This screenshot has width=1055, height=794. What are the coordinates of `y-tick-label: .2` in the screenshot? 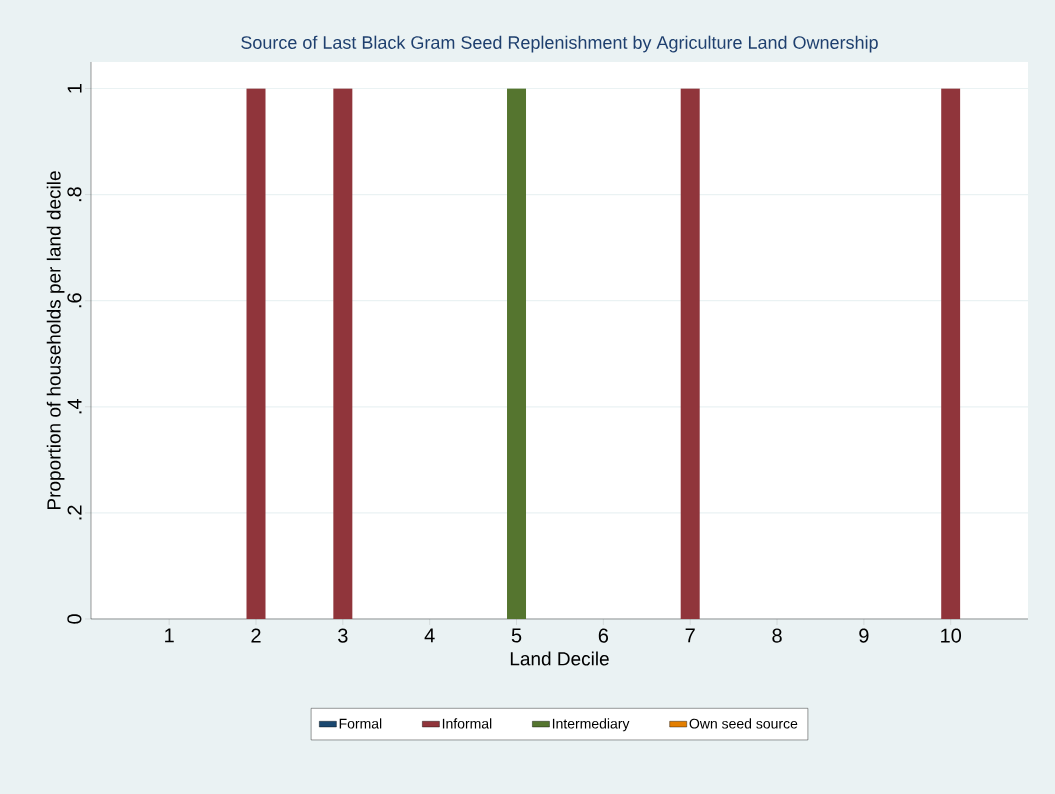 It's located at (74, 512).